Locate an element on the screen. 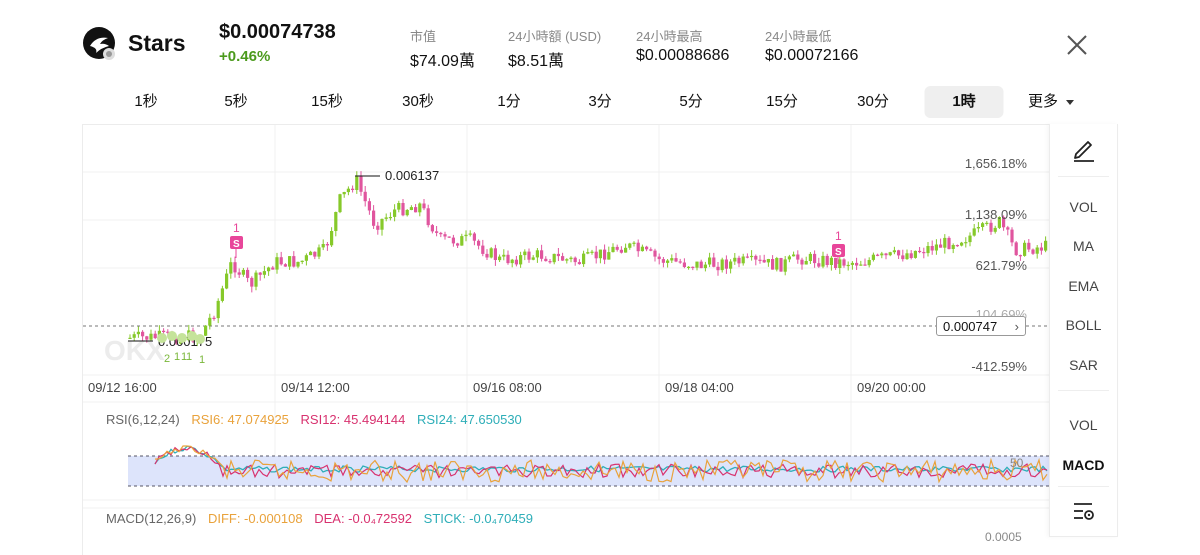  stat-label: 24小時最低 is located at coordinates (798, 36).